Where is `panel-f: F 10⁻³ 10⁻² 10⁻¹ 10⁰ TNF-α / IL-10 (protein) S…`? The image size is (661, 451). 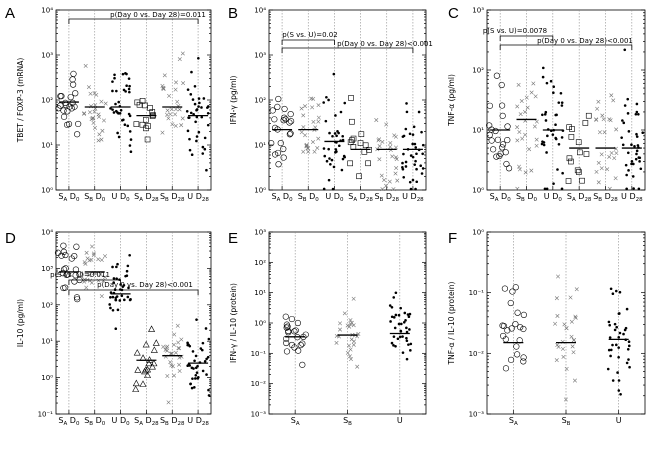
panel-f: F 10⁻³ 10⁻² 10⁻¹ 10⁰ TNF-α / IL-10 (protein) S… is located at coordinates (546, 328).